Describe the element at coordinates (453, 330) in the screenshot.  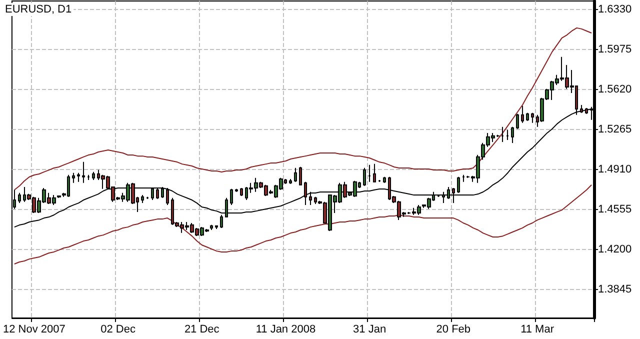
I see `x-tick-label: 20 Feb` at that location.